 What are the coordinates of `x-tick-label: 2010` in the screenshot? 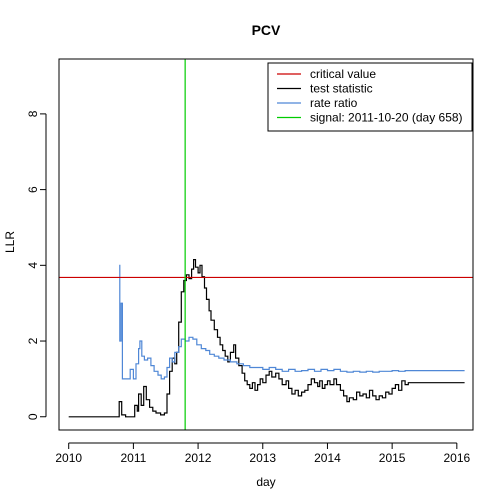 It's located at (68, 458).